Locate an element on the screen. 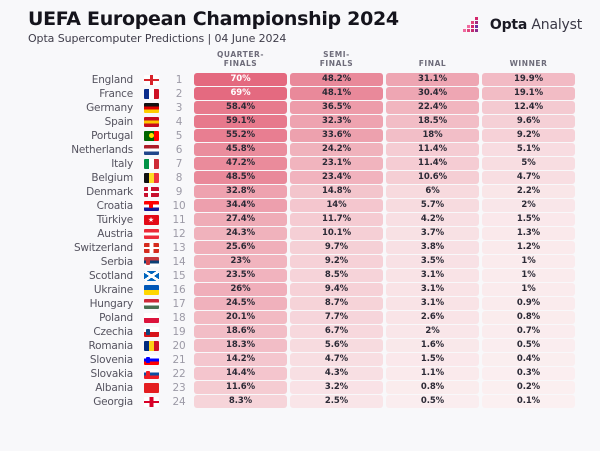  team-rank: 14 is located at coordinates (179, 261).